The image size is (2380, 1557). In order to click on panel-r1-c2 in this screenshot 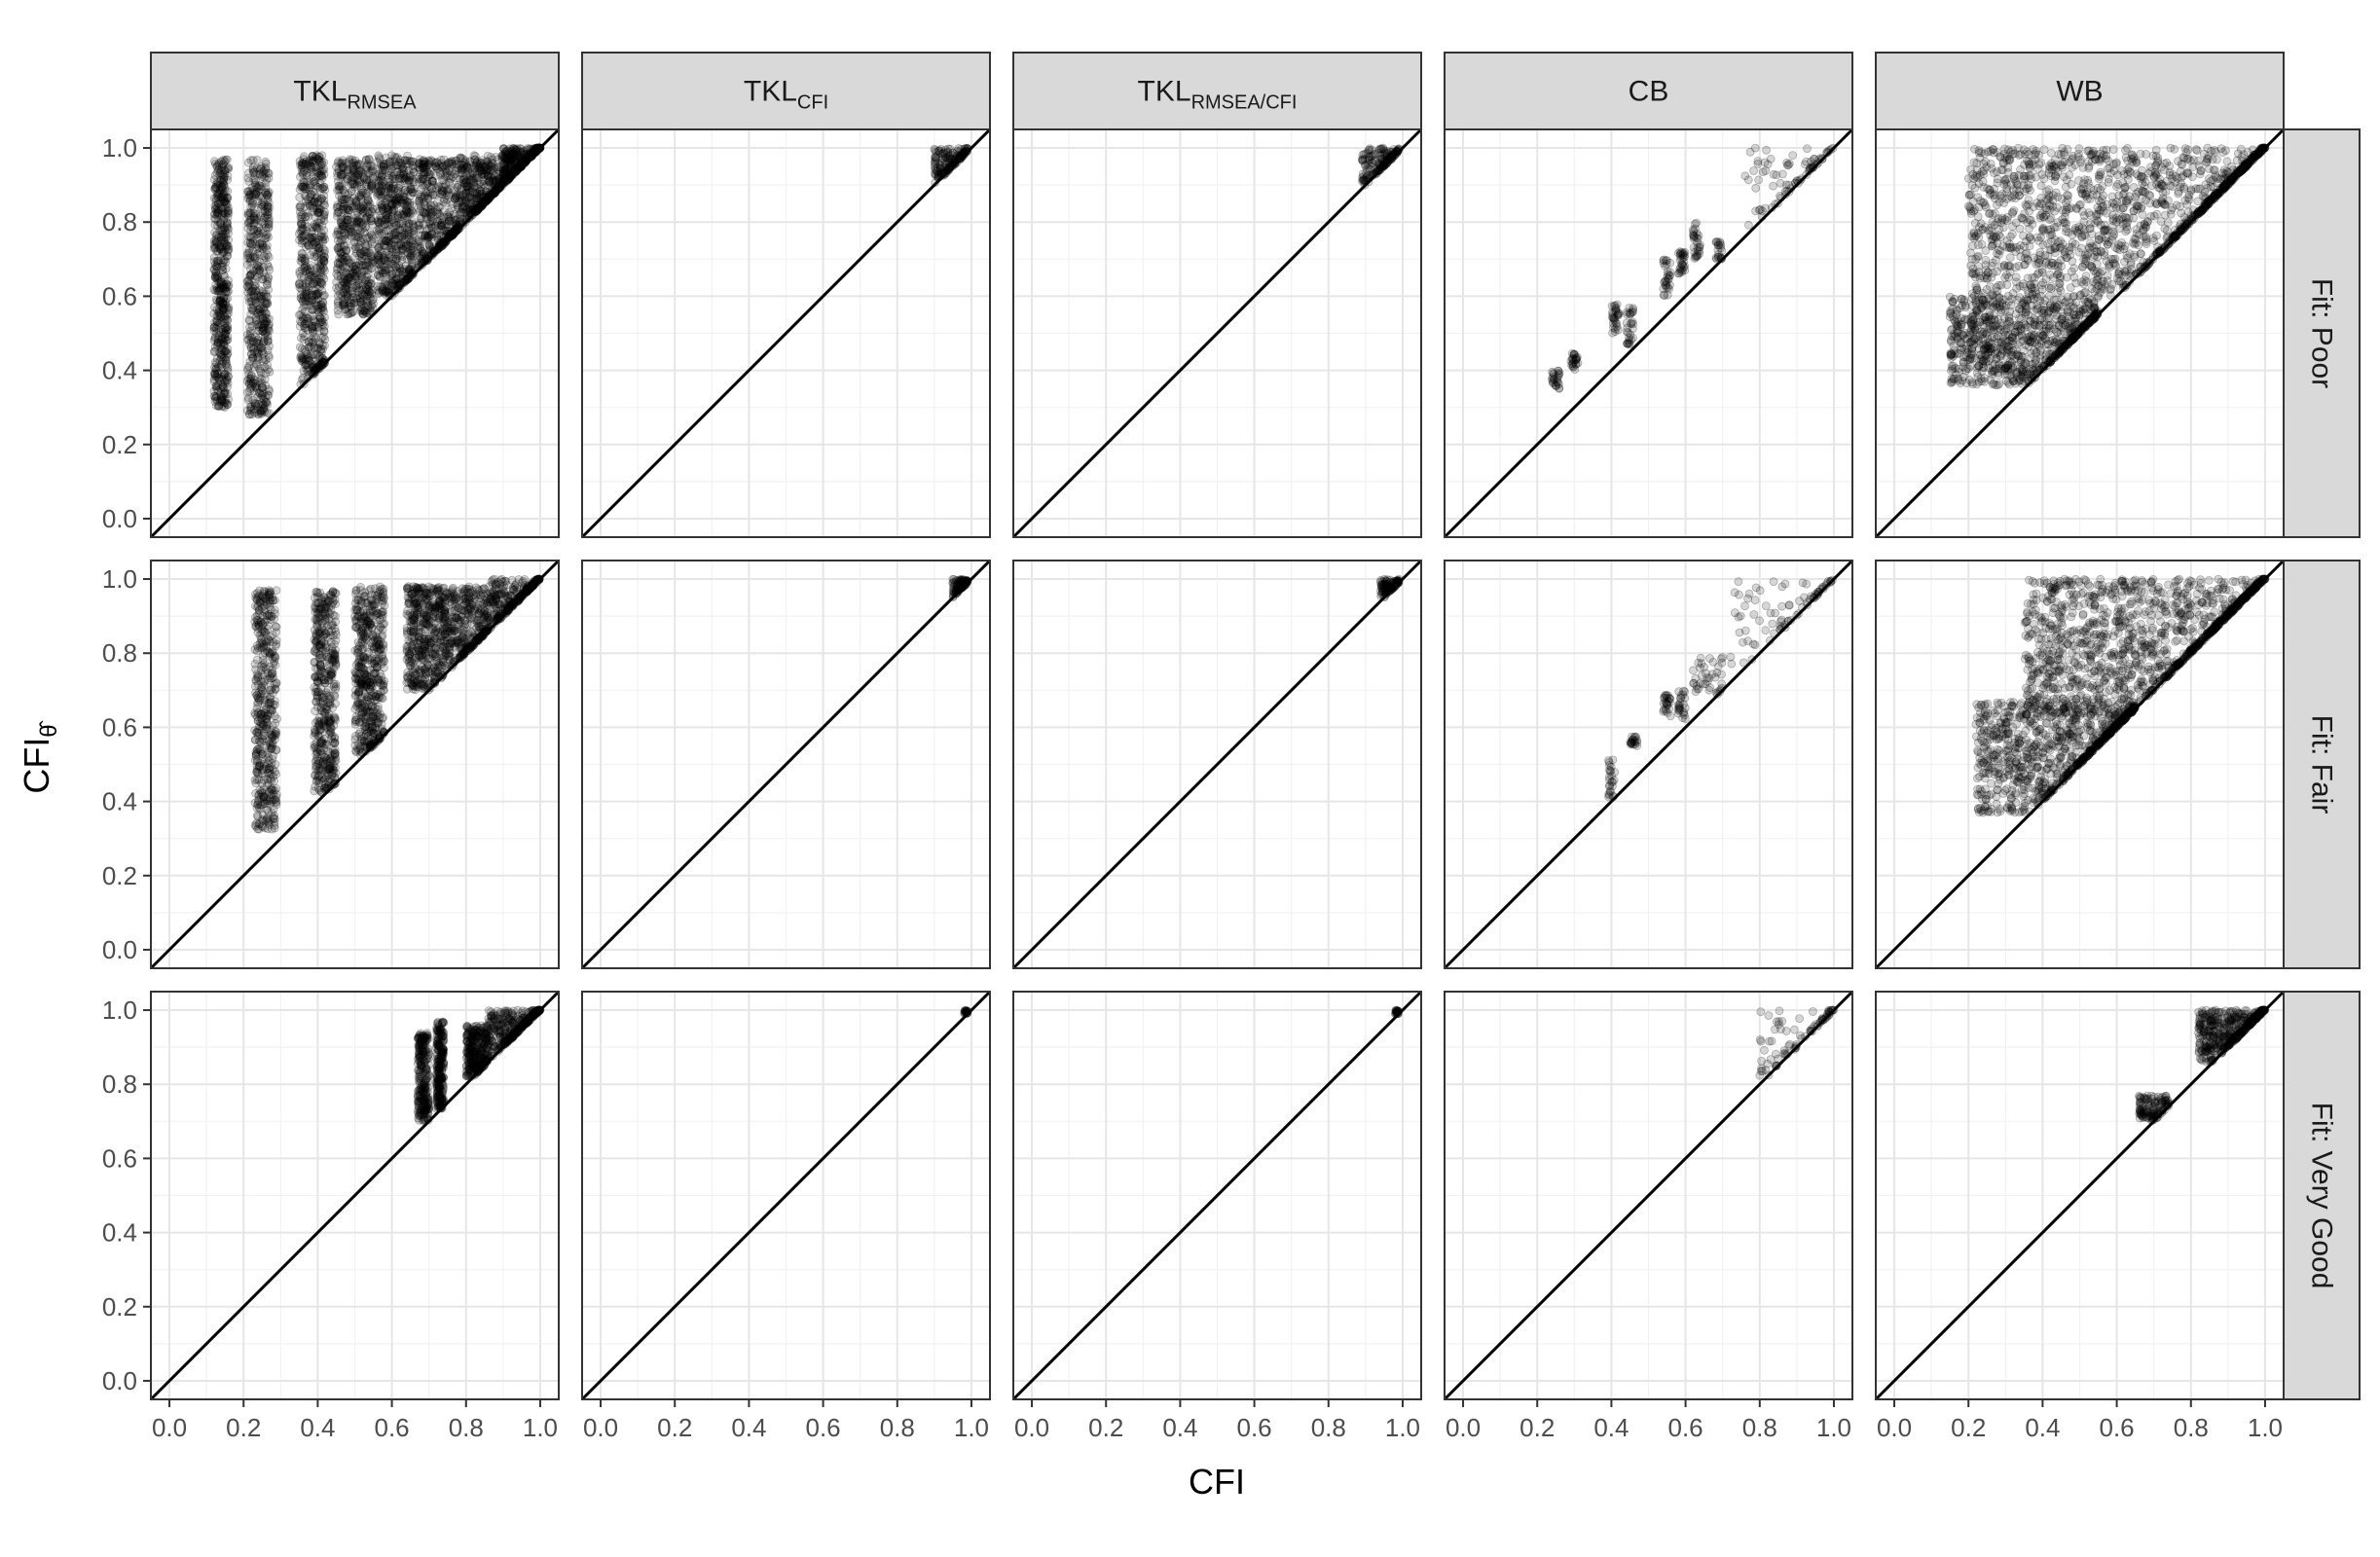, I will do `click(786, 333)`.